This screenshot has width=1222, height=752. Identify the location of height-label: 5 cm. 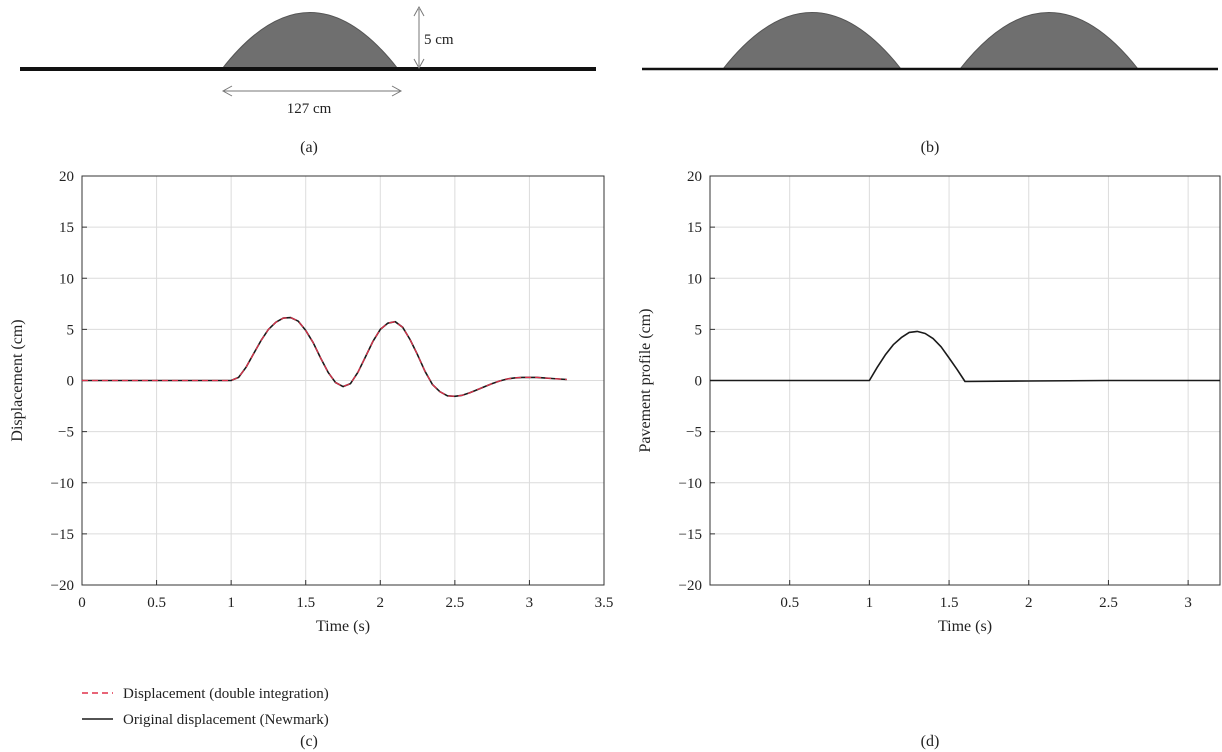
(439, 40).